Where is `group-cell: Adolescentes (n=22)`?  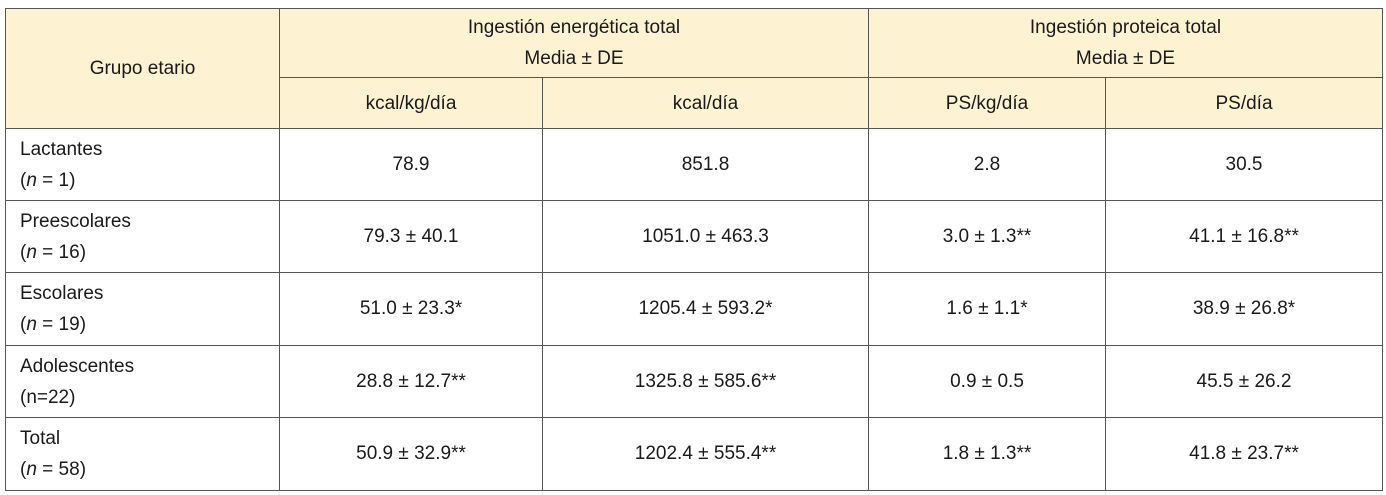 group-cell: Adolescentes (n=22) is located at coordinates (143, 382).